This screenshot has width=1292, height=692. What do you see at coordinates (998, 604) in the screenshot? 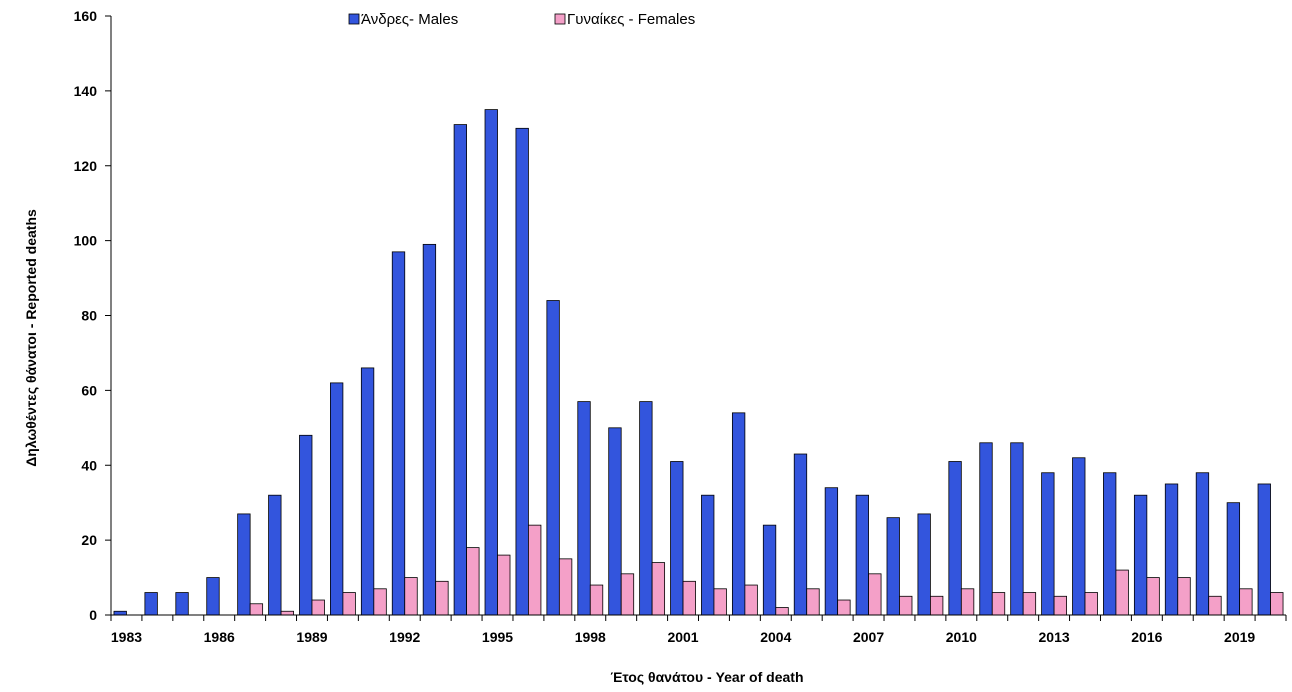
I see `bar-females-2011` at bounding box center [998, 604].